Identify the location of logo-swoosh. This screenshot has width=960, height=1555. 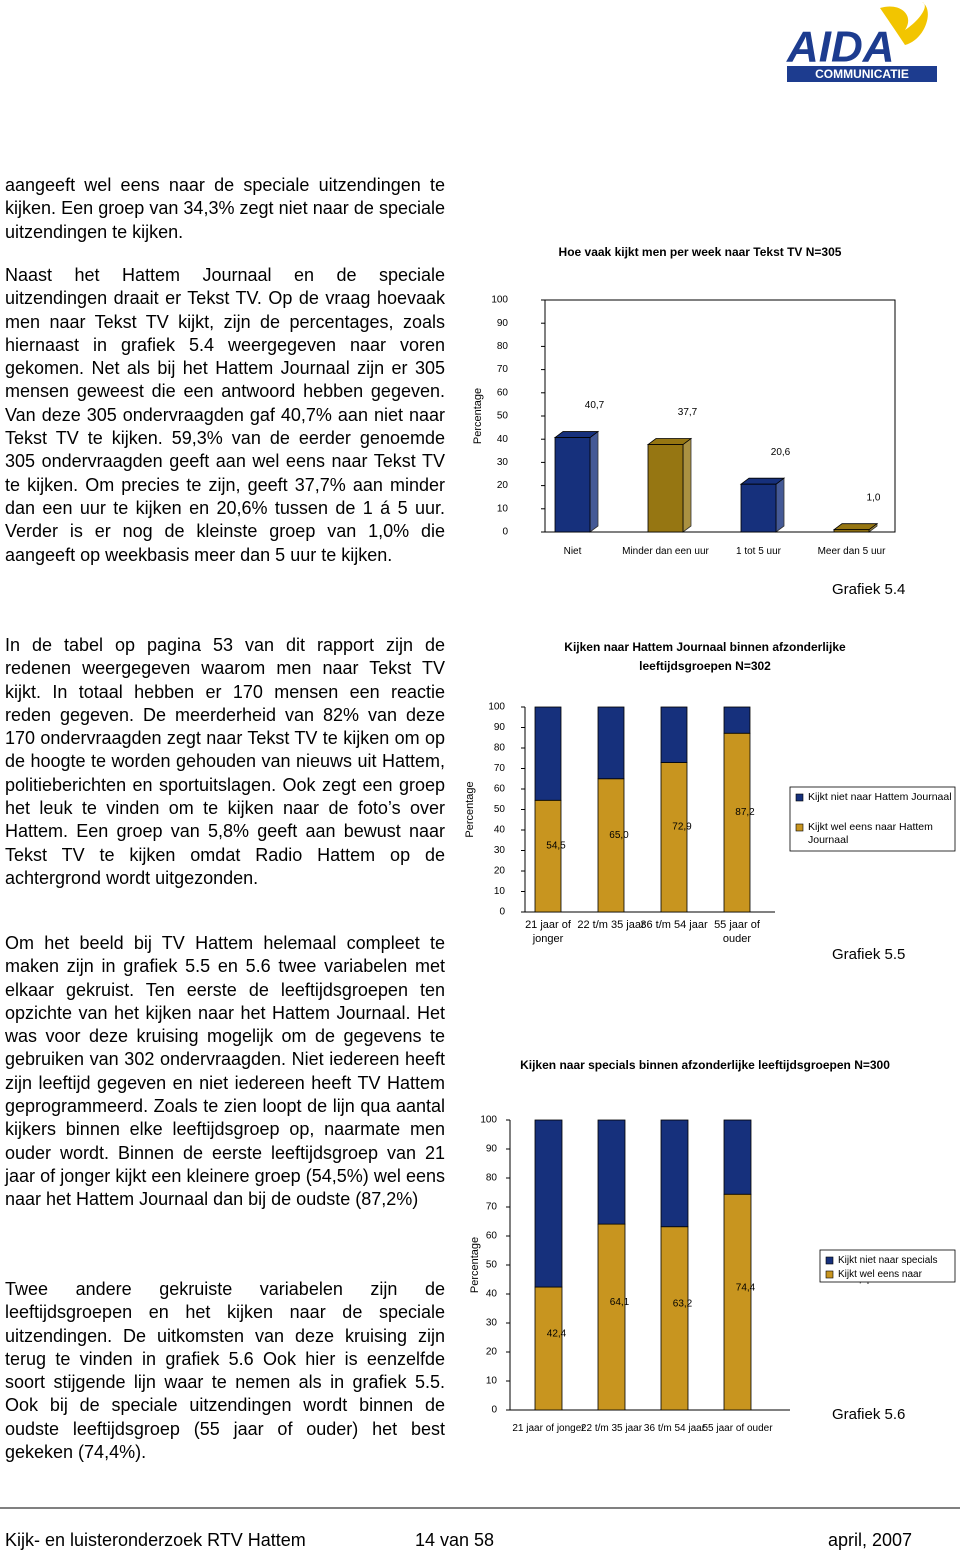
(904, 23).